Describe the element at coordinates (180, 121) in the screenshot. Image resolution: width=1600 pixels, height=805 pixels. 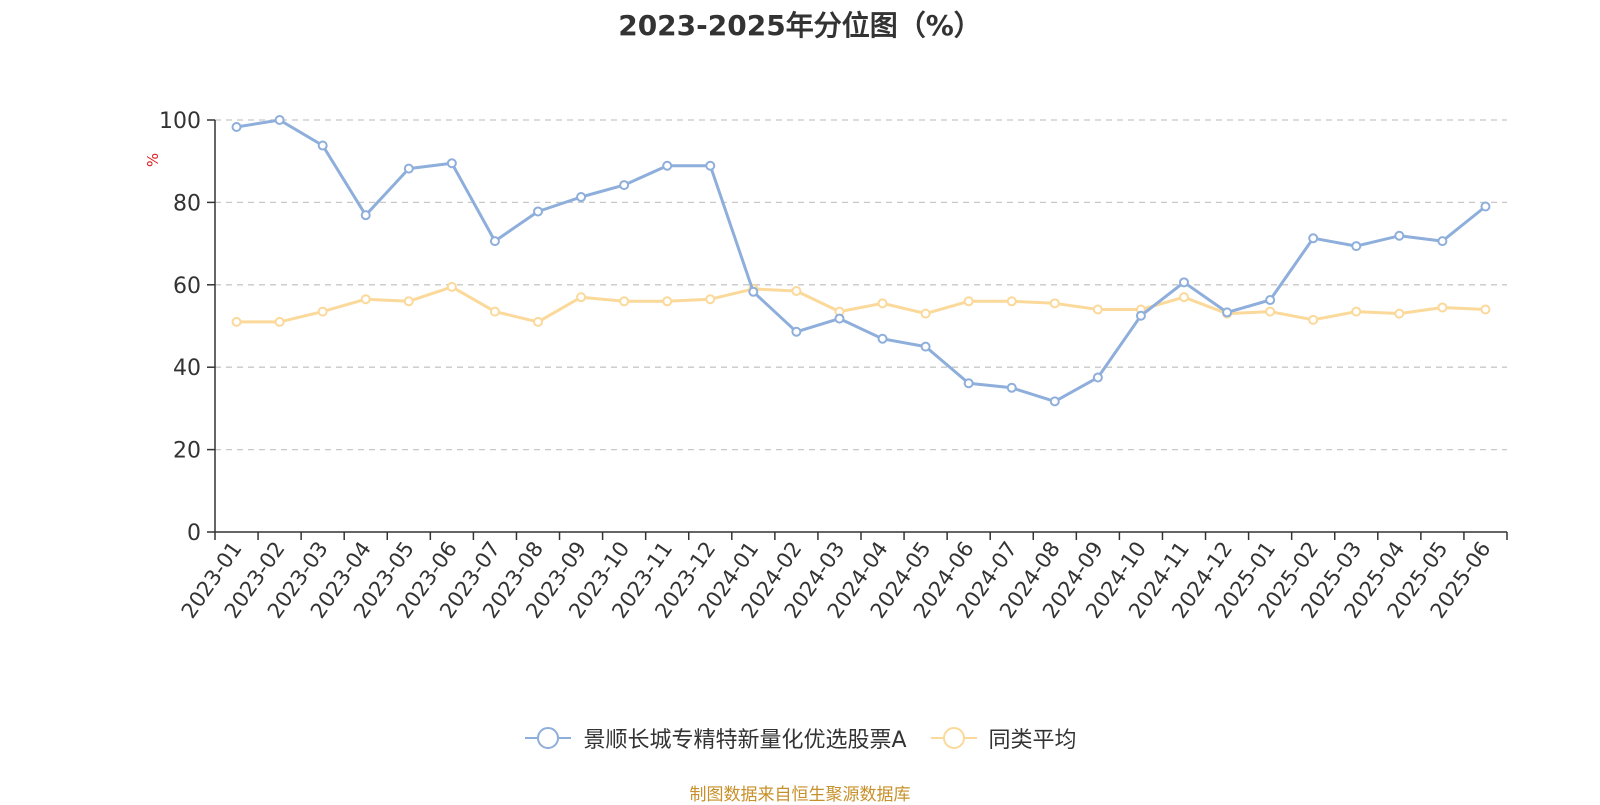
I see `y-tick-label: 100` at that location.